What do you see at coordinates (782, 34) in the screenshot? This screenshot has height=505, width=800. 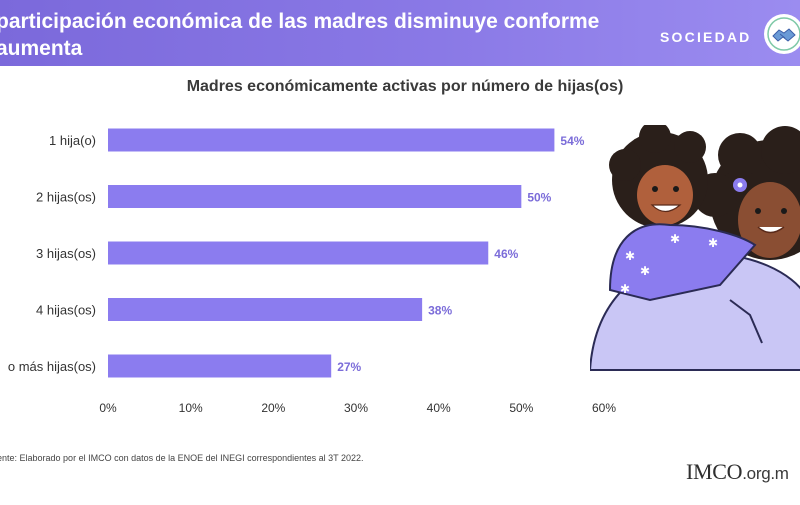 I see `handshake-icon` at bounding box center [782, 34].